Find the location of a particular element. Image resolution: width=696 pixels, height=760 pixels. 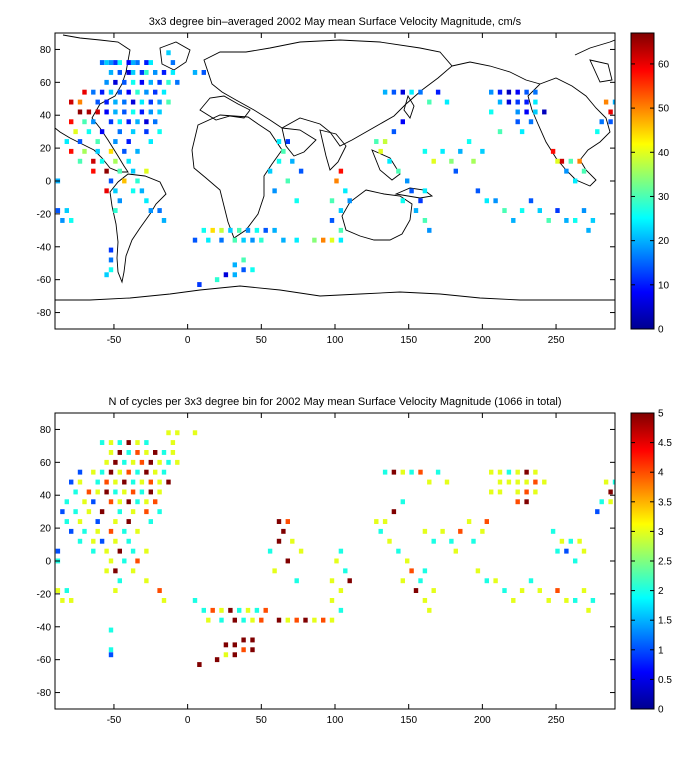

colorbar-tick-label: 4.5 is located at coordinates (665, 443).